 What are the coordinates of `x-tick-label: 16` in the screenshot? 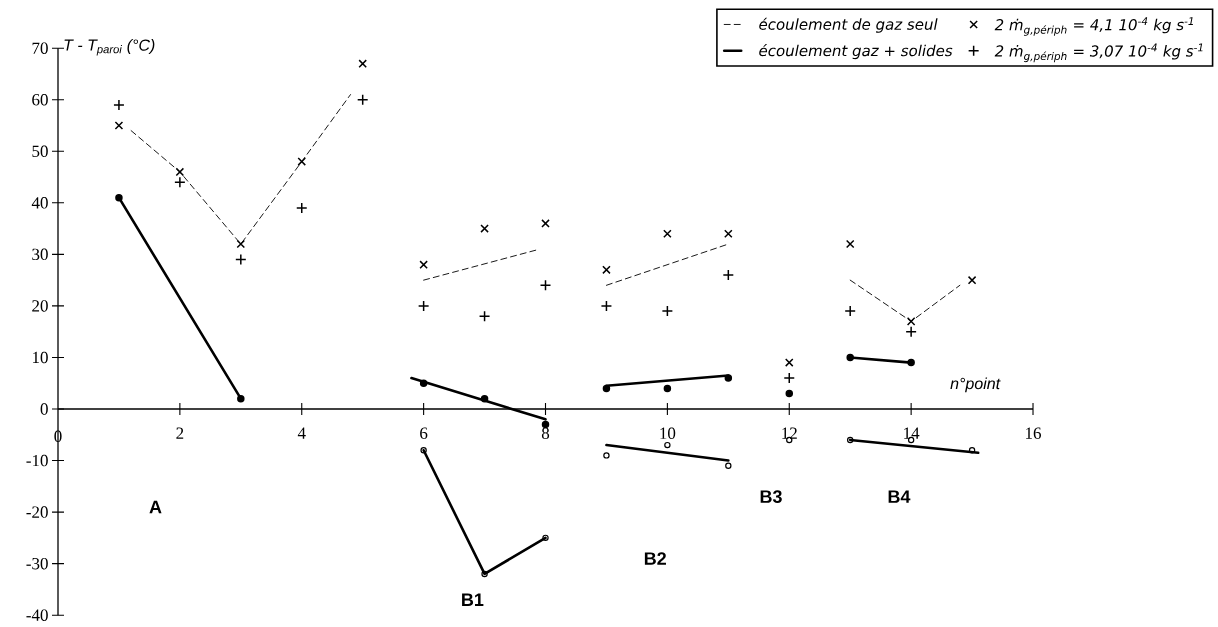 It's located at (1034, 433).